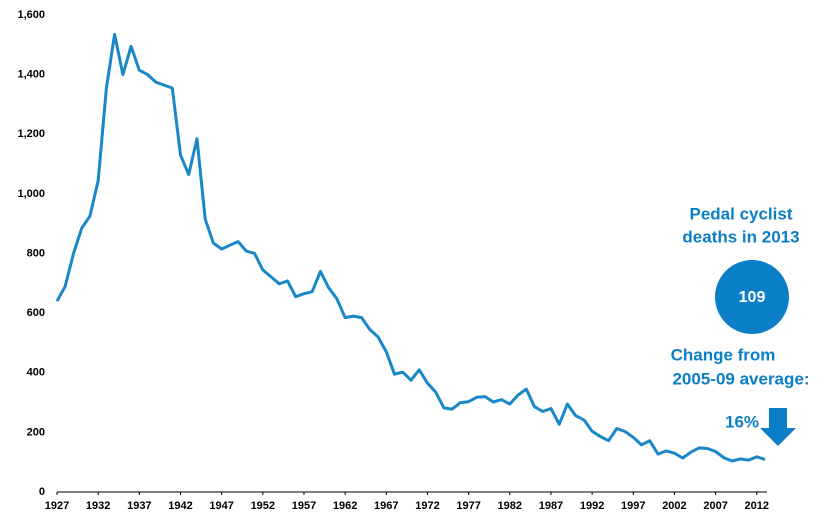  Describe the element at coordinates (31, 134) in the screenshot. I see `y-tick-label: 1,200` at that location.